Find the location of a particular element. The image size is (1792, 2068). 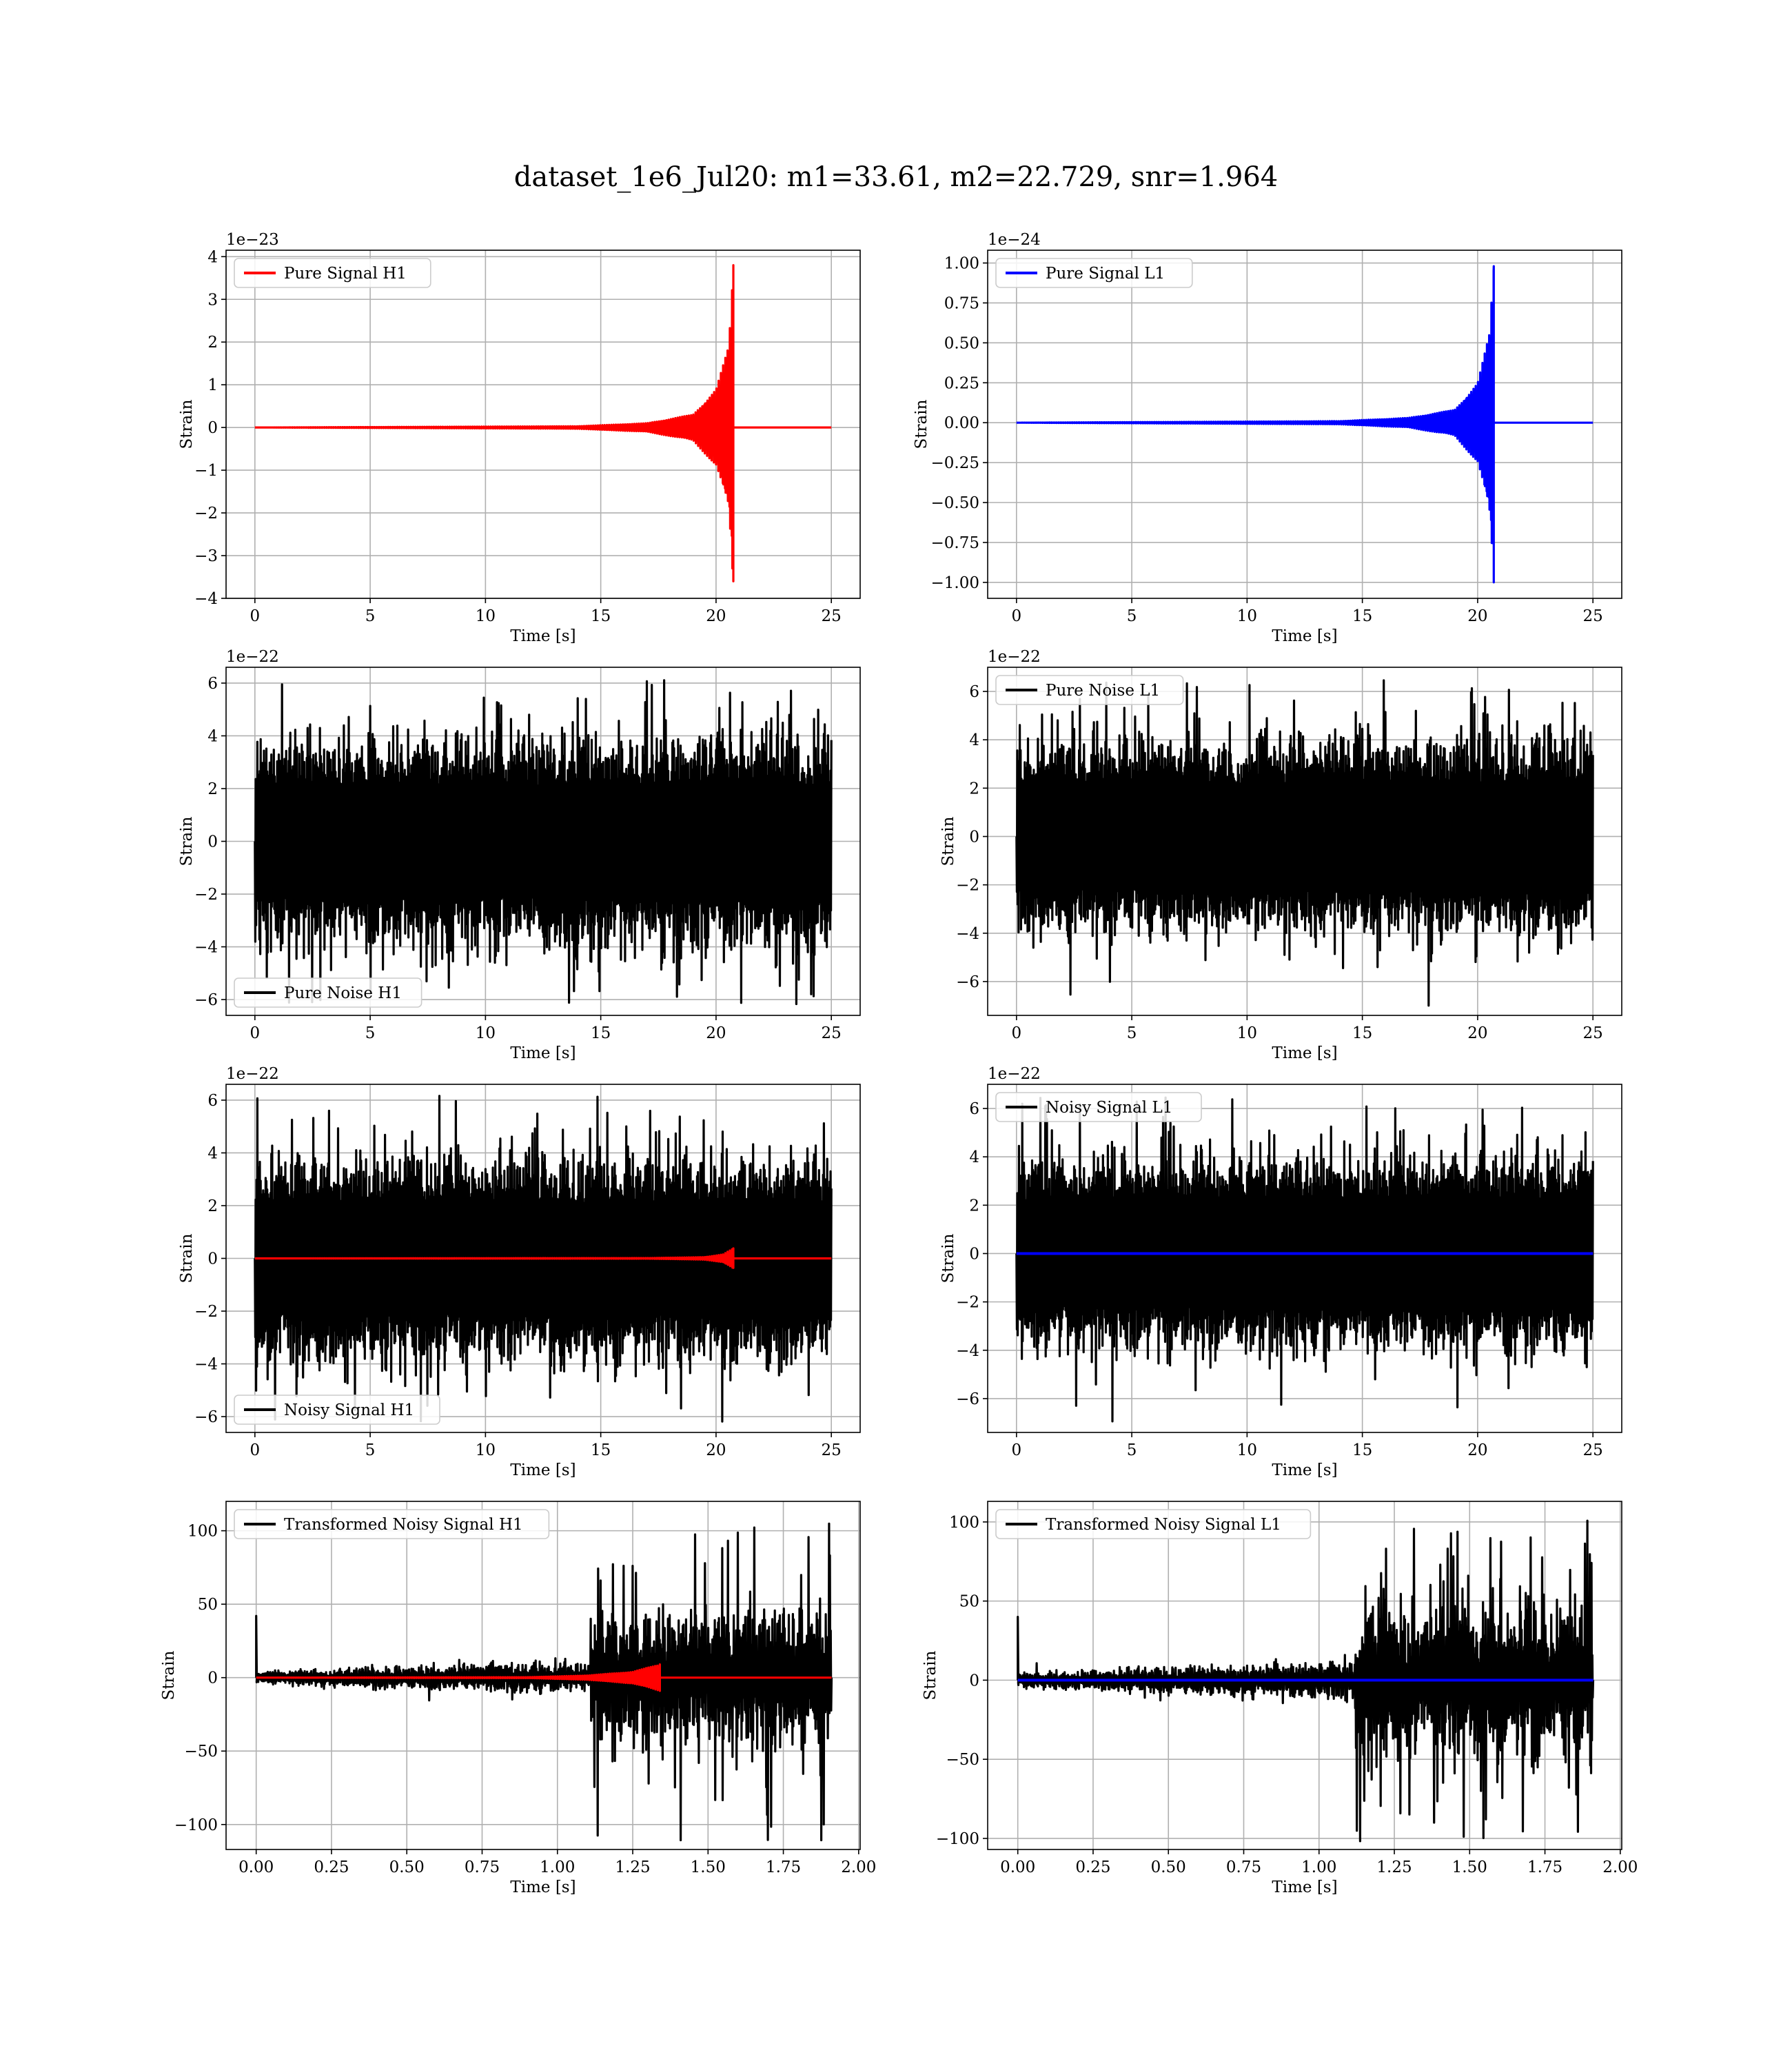

y-tick-label: 50 is located at coordinates (969, 1602).